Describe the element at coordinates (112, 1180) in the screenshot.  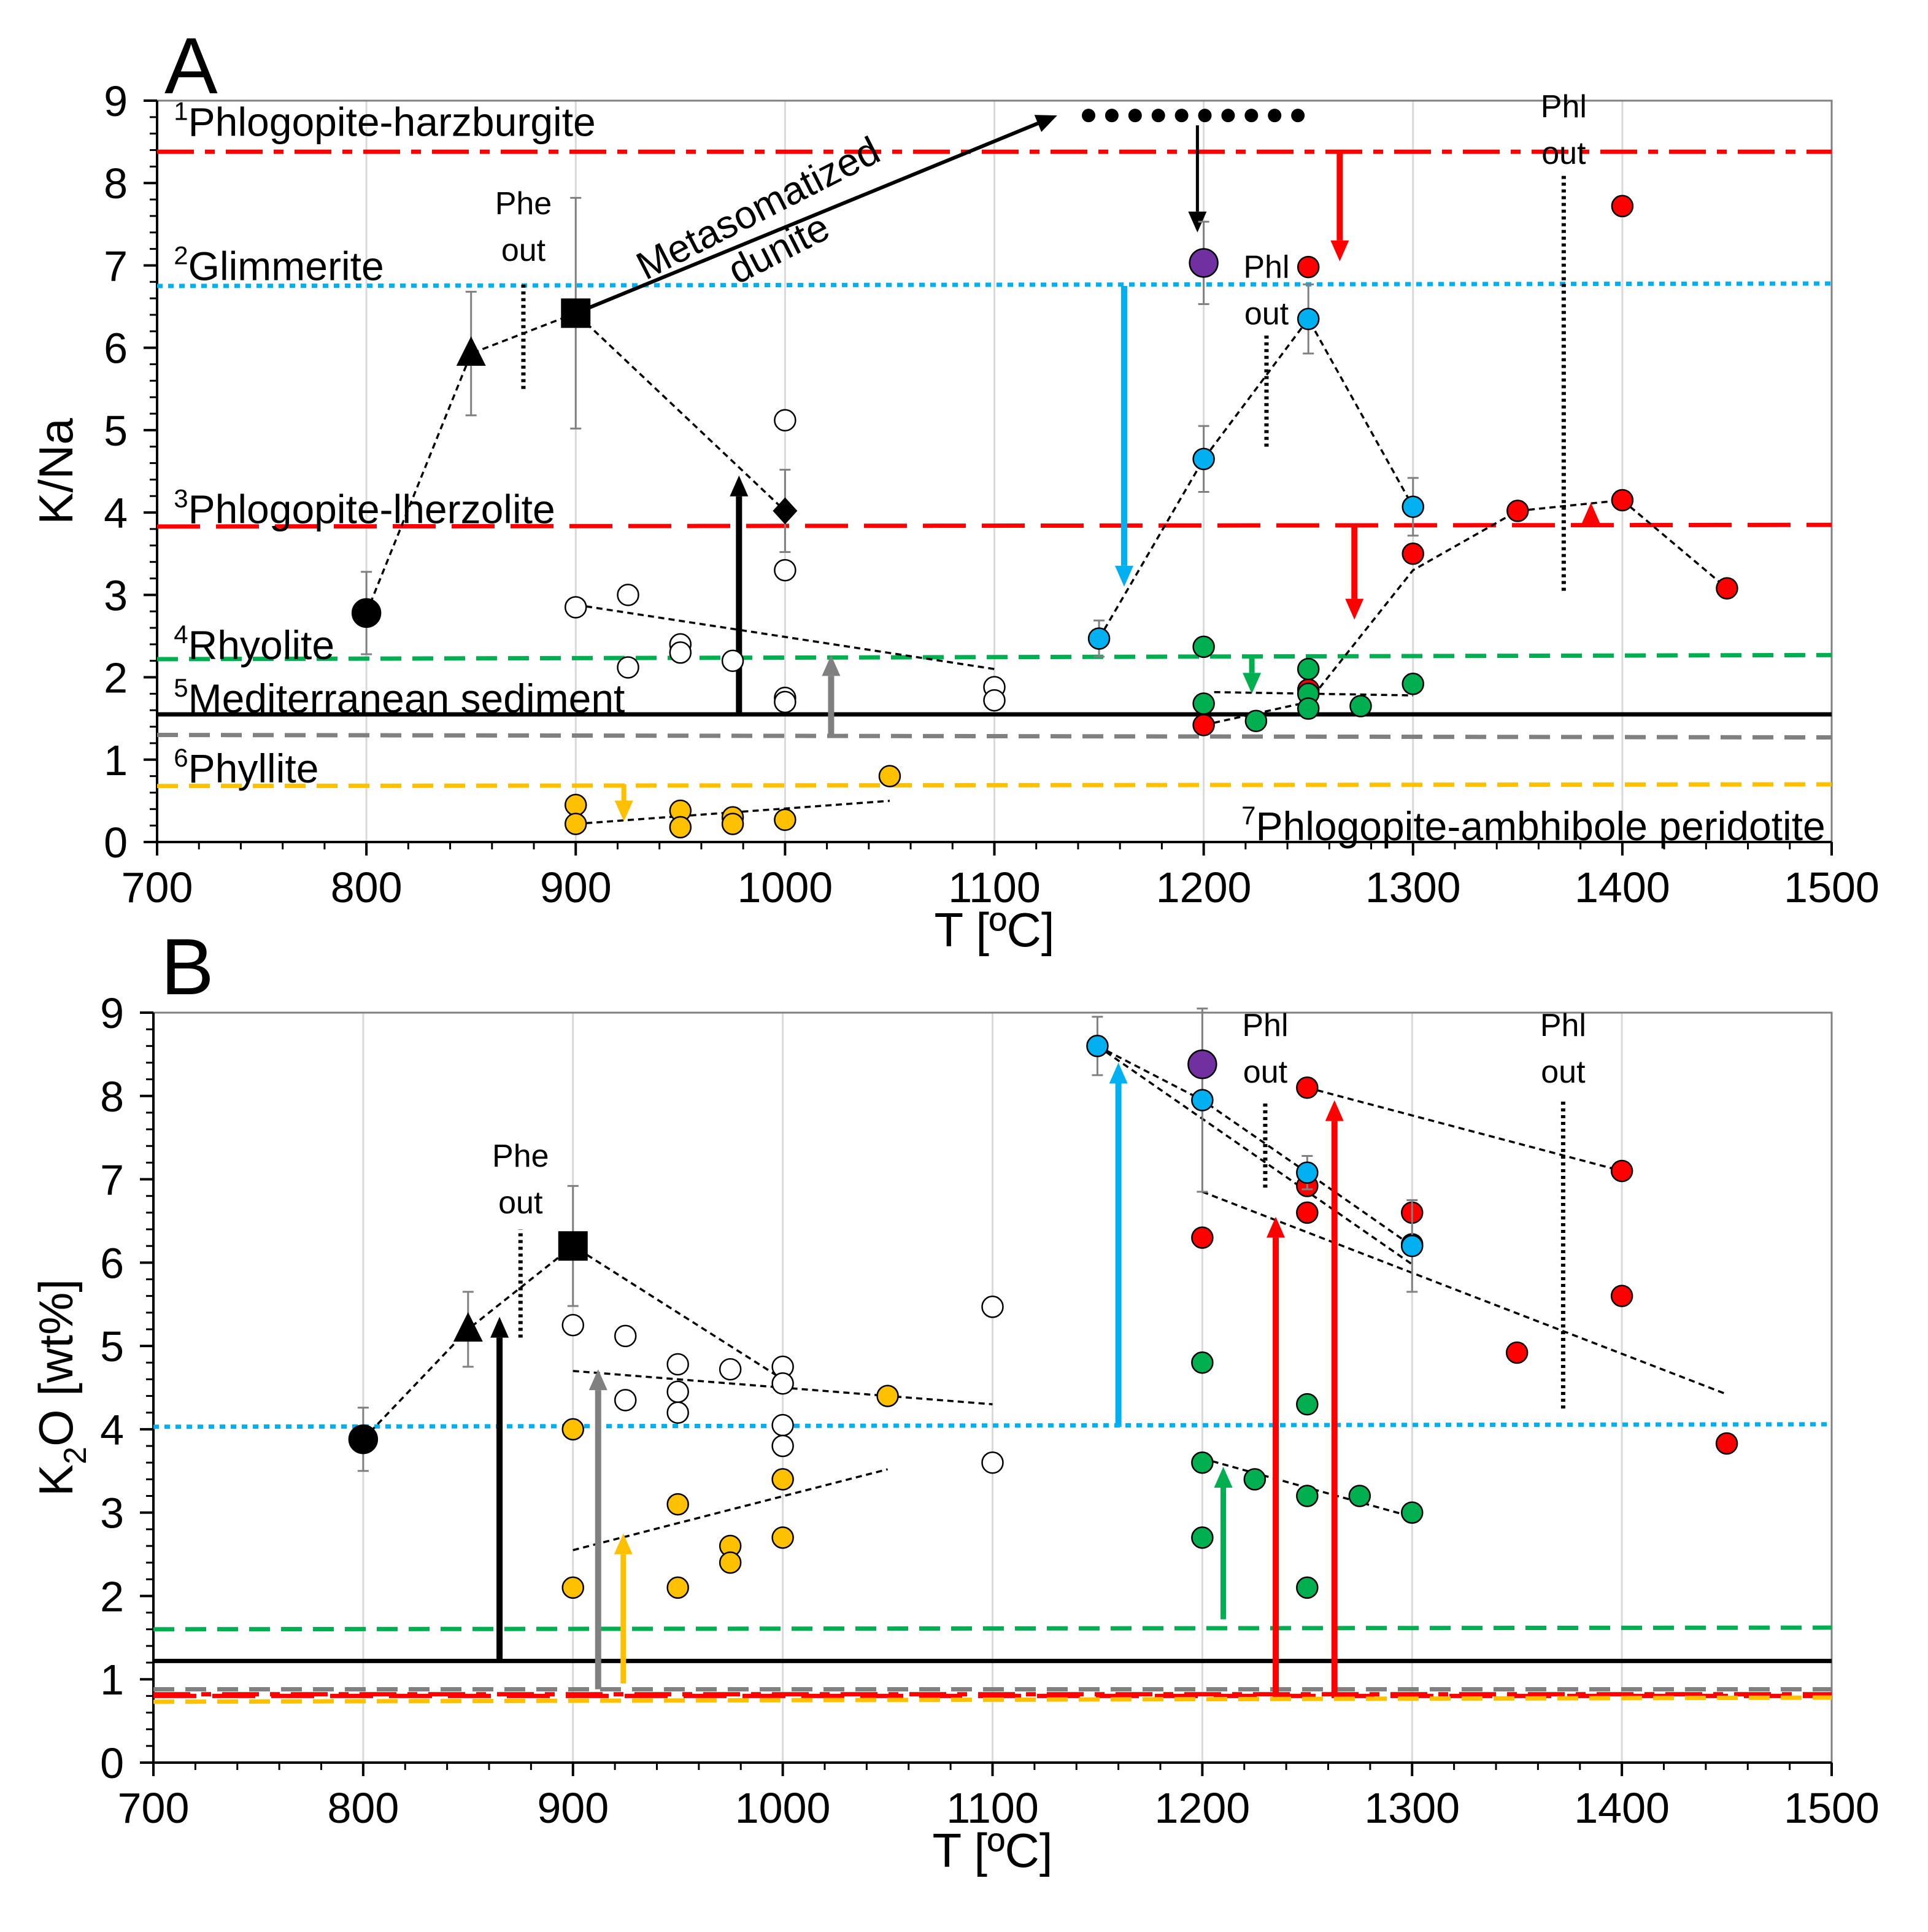
I see `panel-b-y-tick-label: 7` at that location.